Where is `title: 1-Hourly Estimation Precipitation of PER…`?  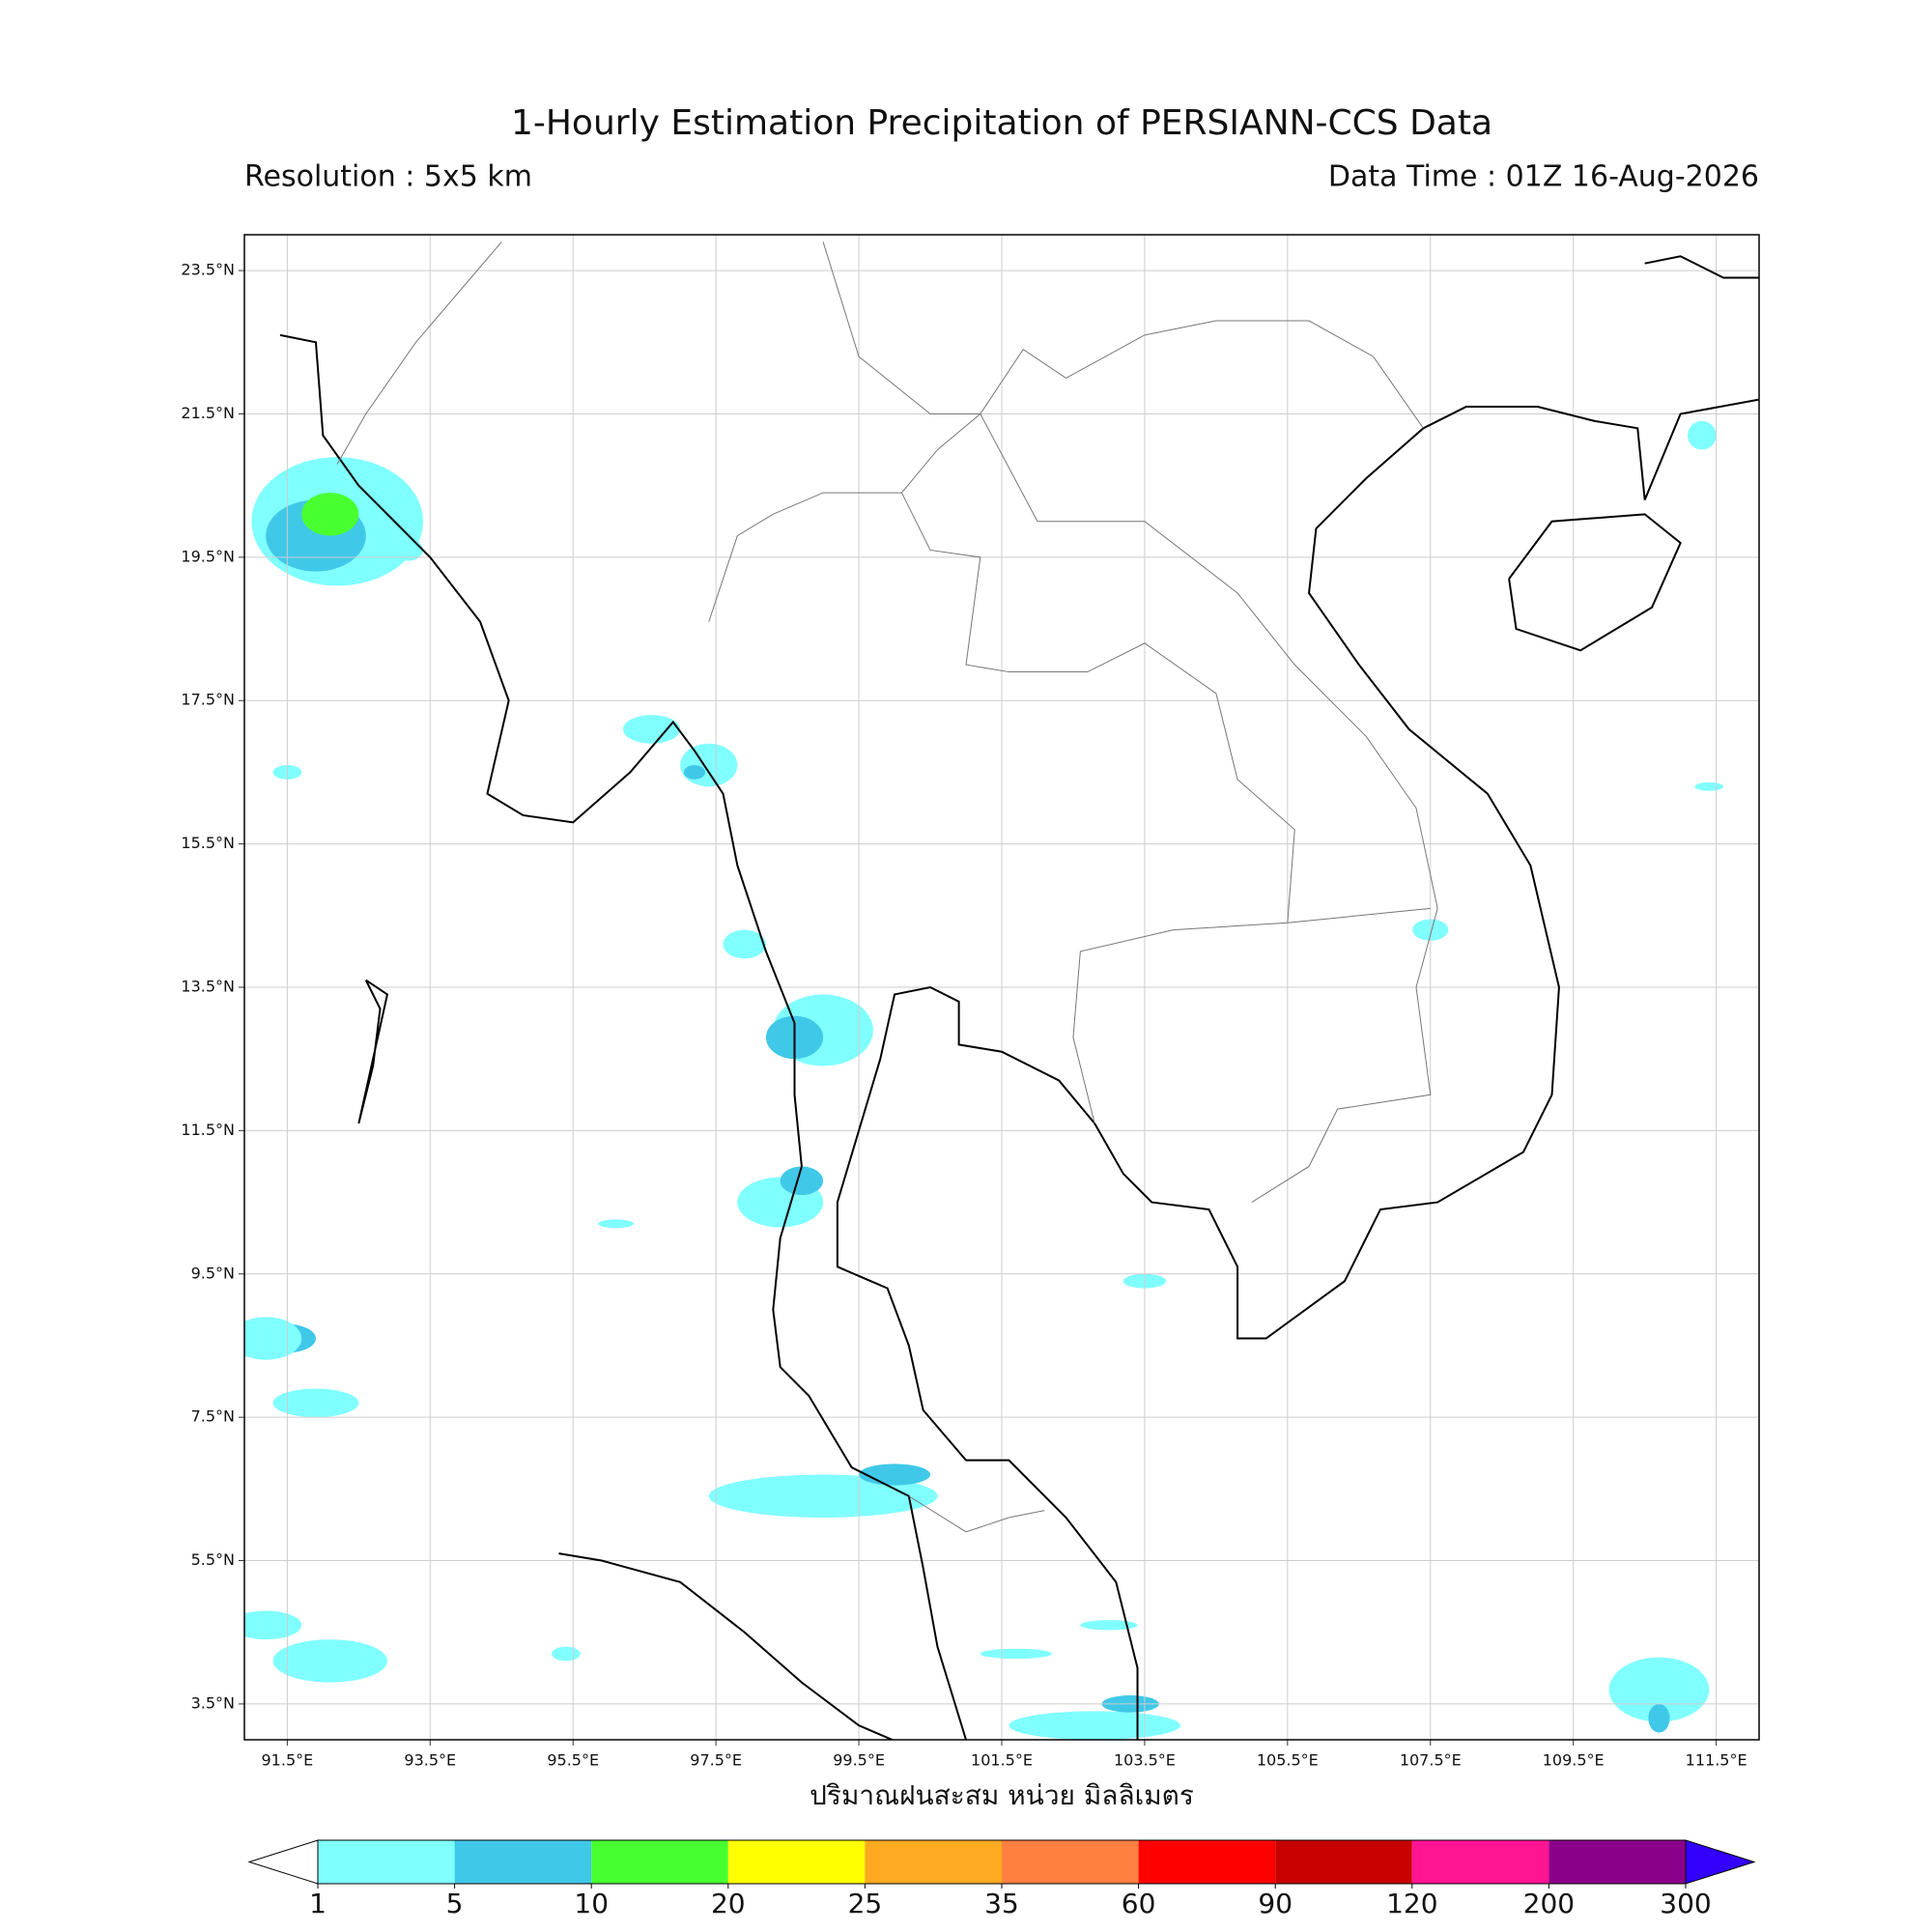 title: 1-Hourly Estimation Precipitation of PER… is located at coordinates (1002, 123).